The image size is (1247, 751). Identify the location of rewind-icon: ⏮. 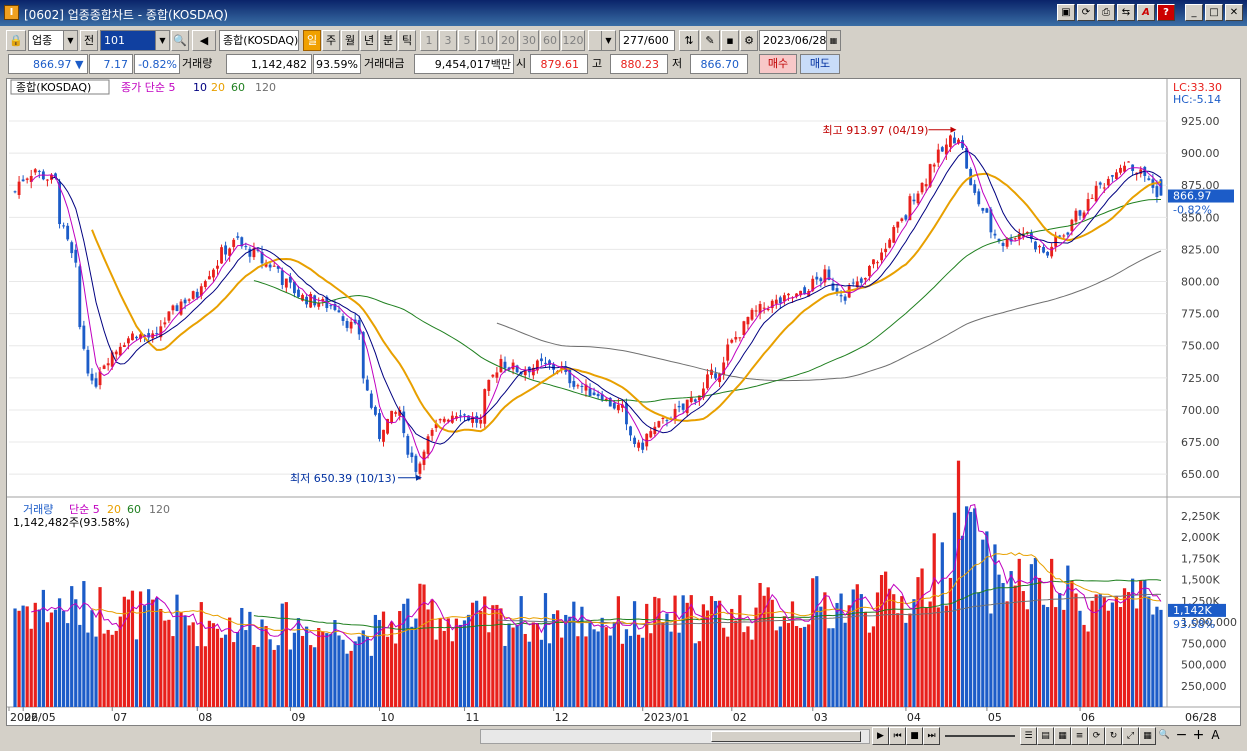
(897, 736).